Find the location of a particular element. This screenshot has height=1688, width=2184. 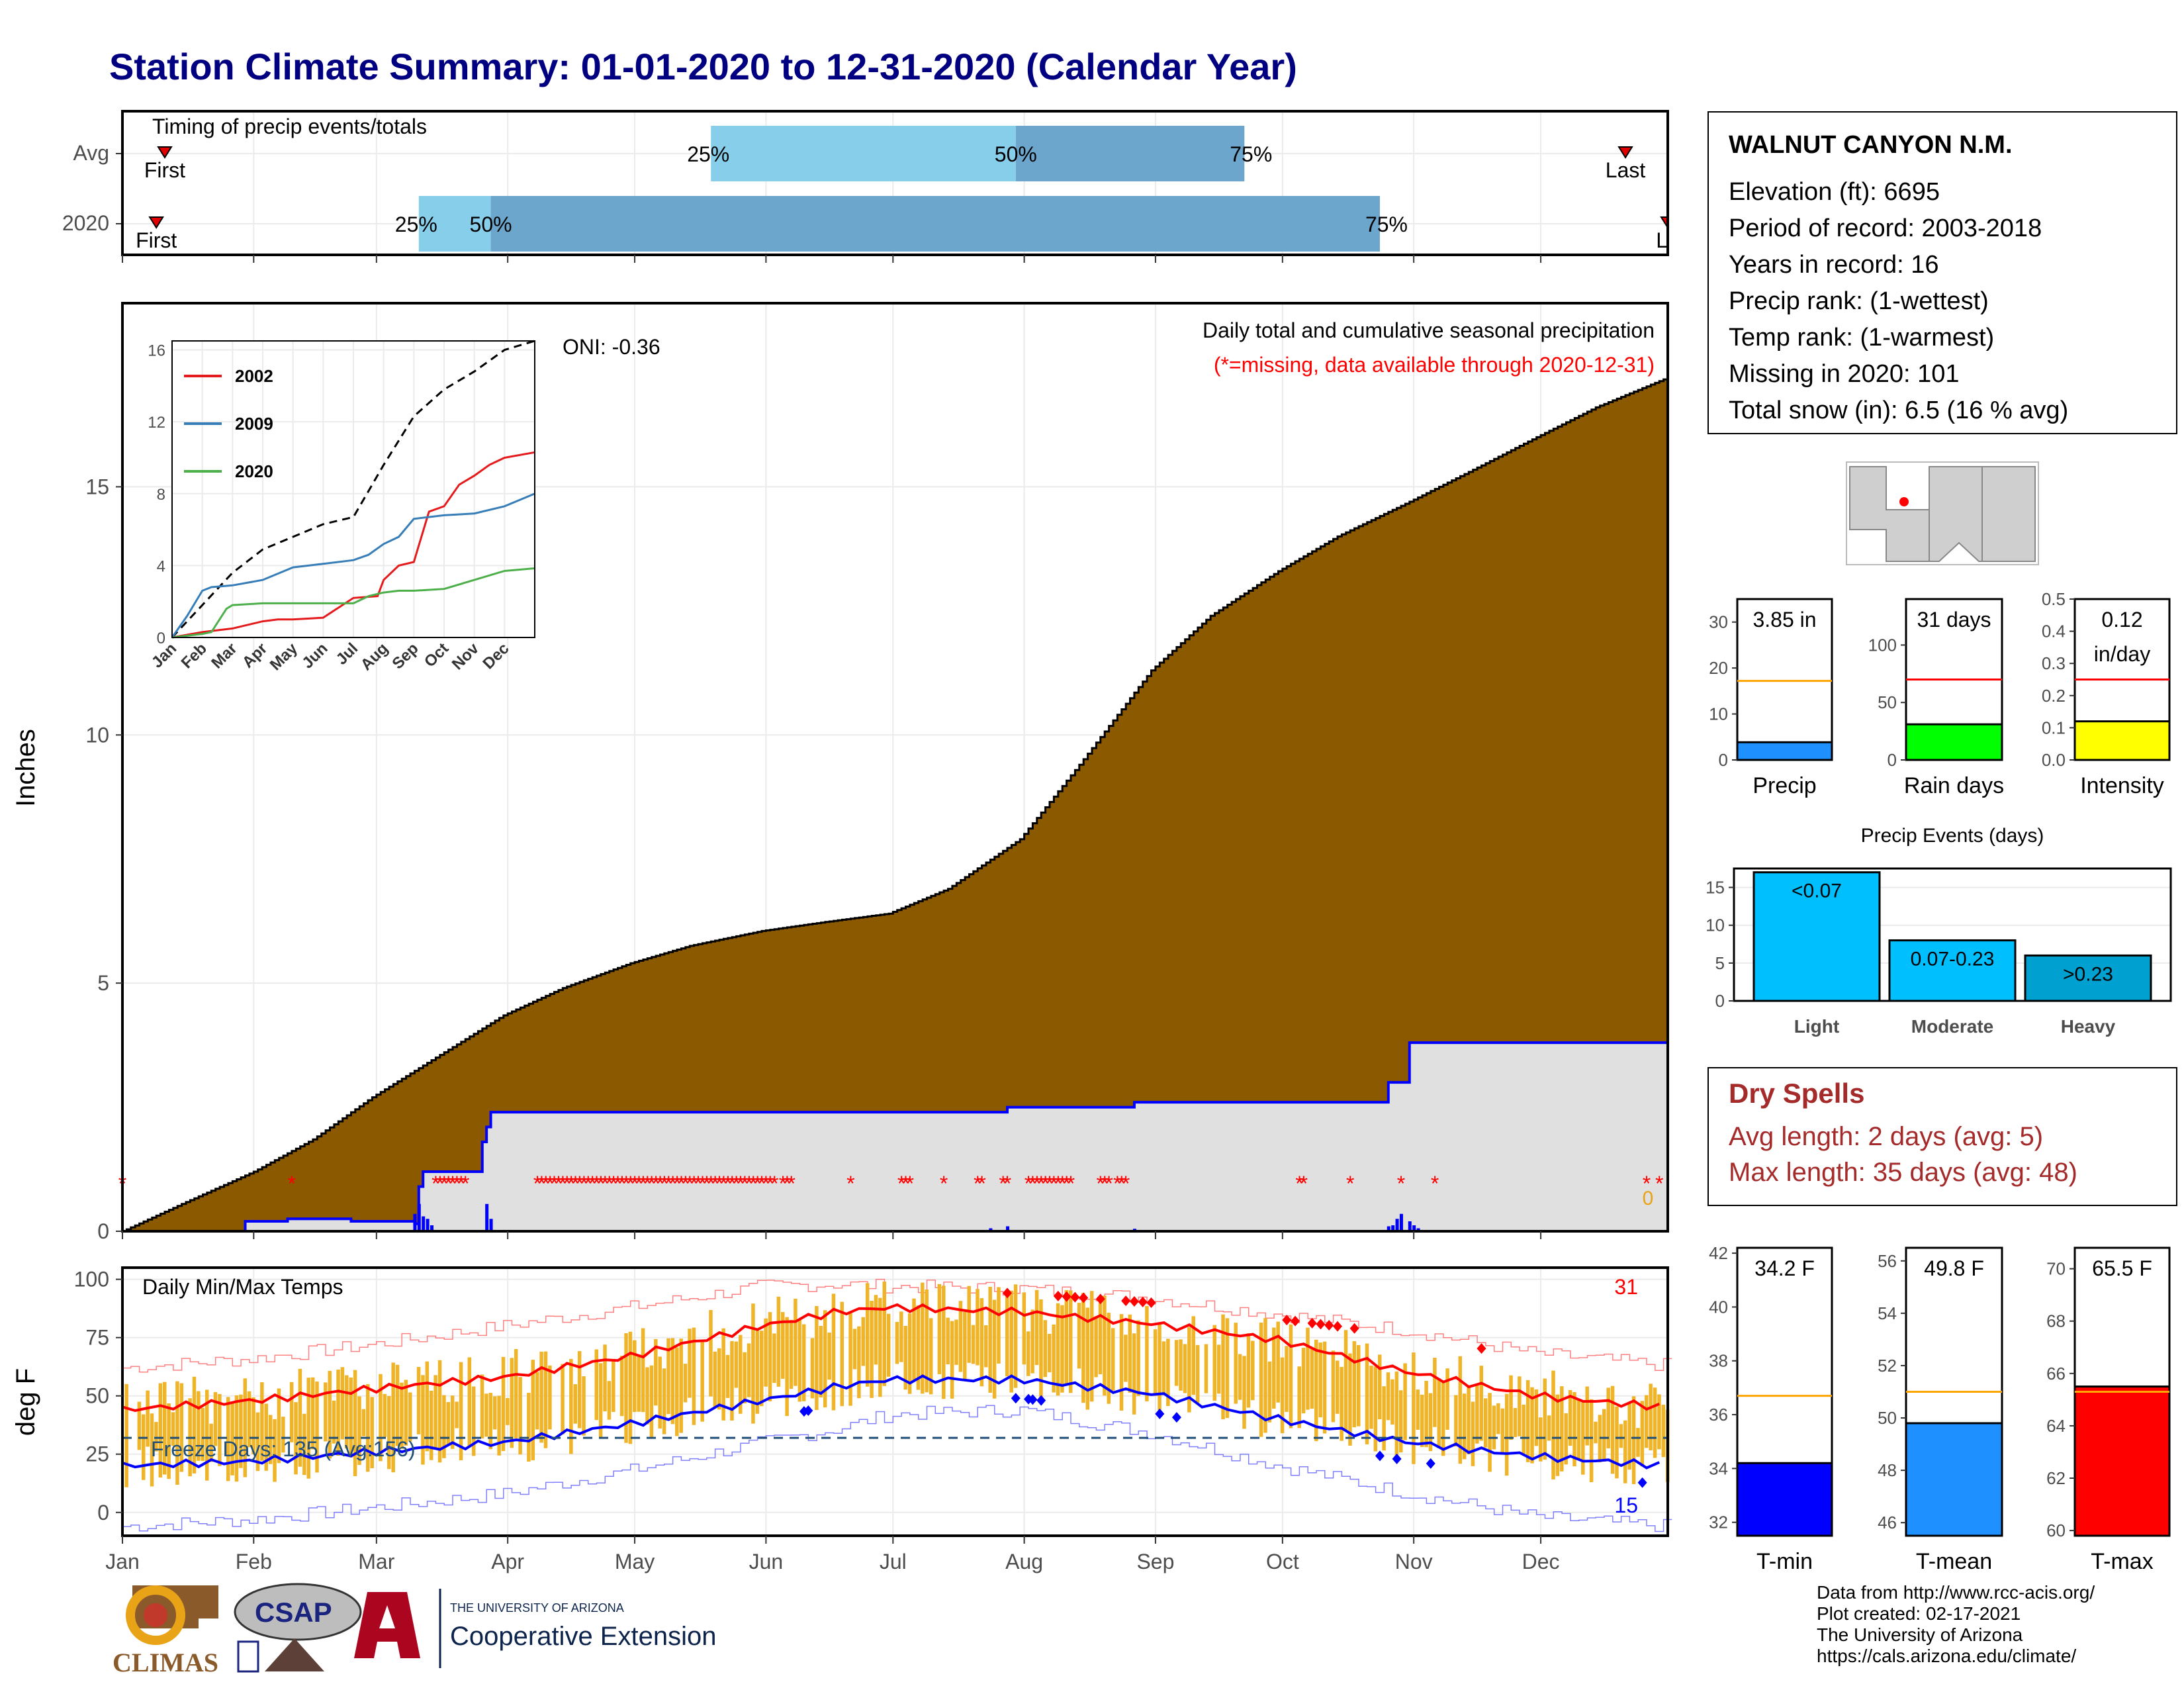

timing-q75-label: 75% is located at coordinates (1251, 154).